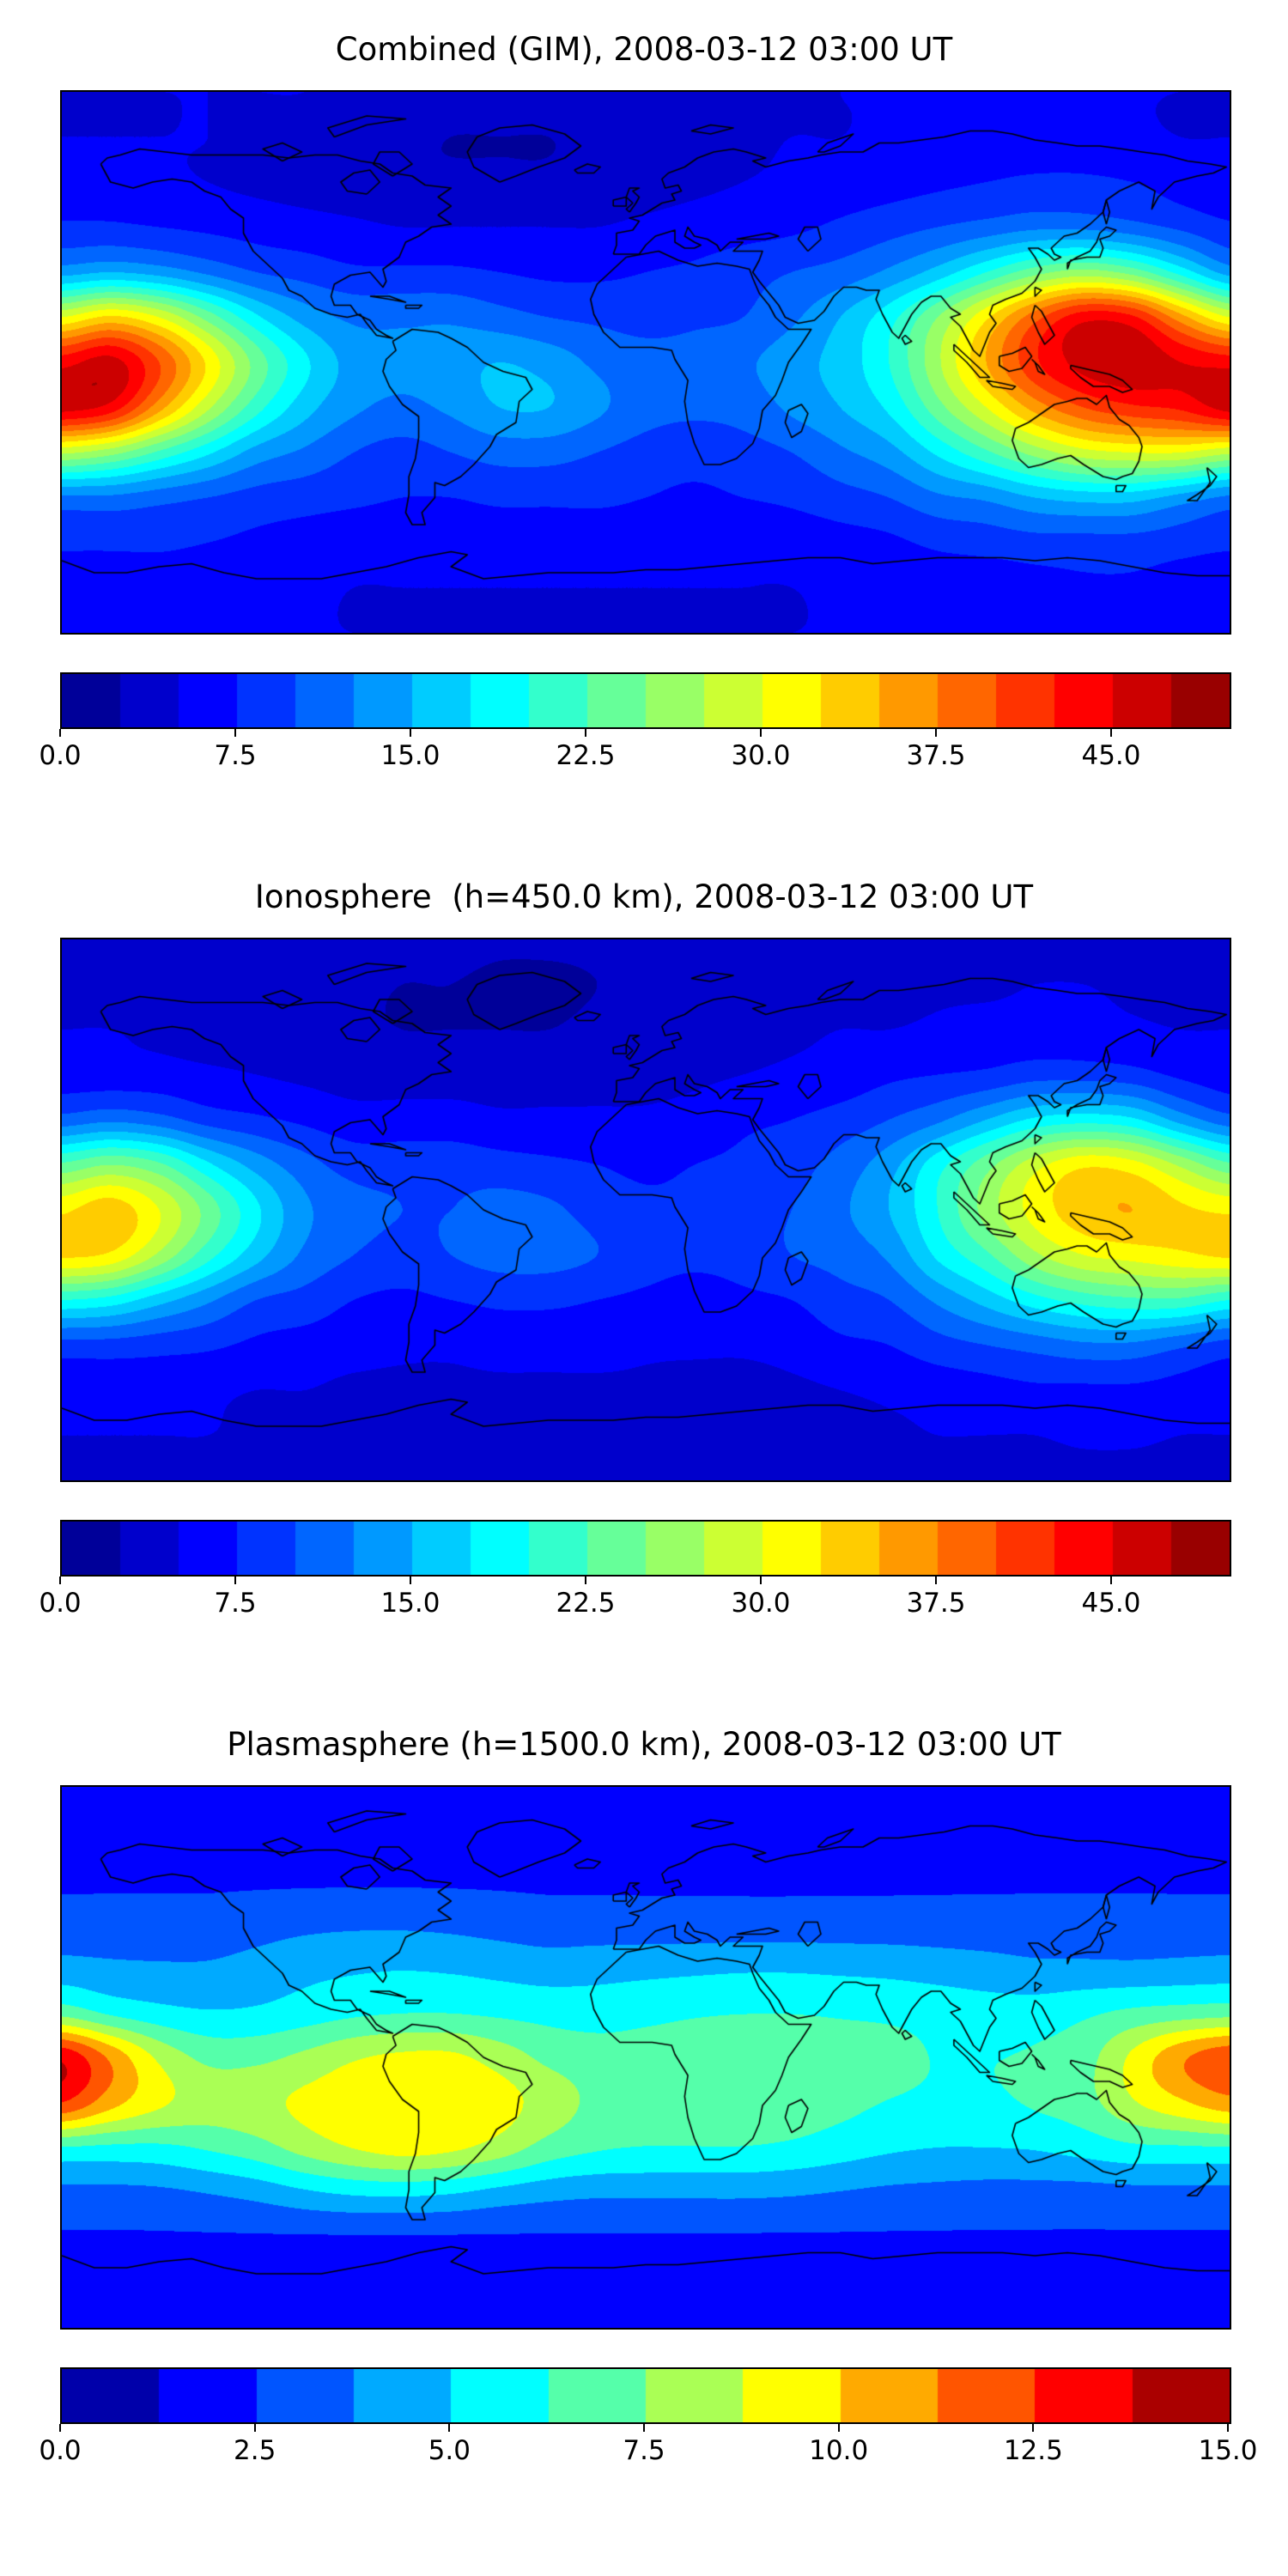  I want to click on colorbar-ionosphere: 0.0 7.5 15.0 22.5 30.0 37.5 45.0, so click(635, 1573).